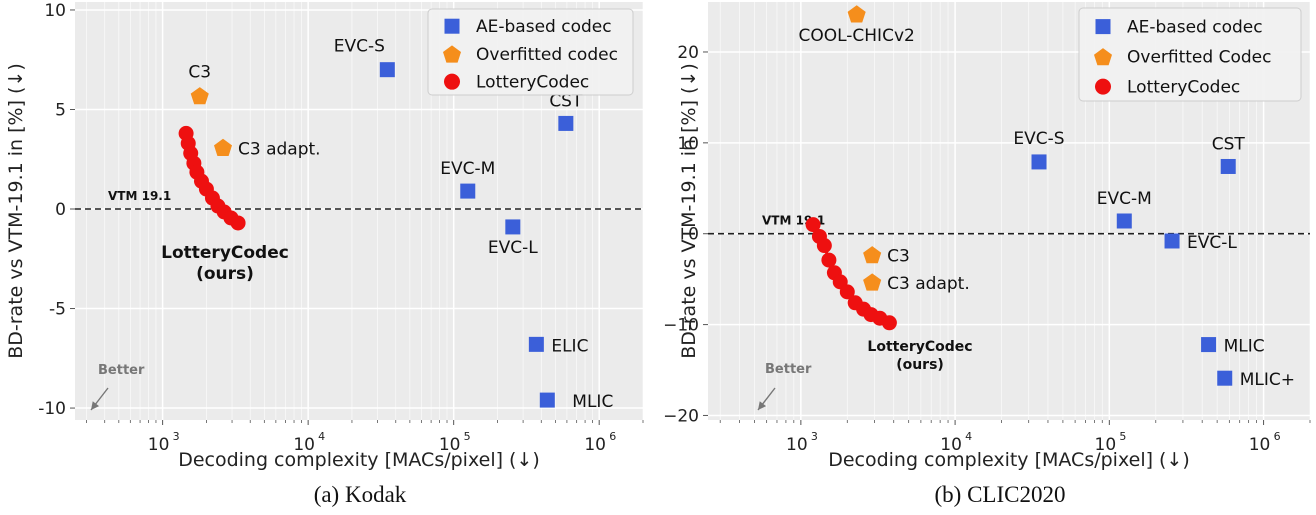 The image size is (1316, 515). Describe the element at coordinates (57, 310) in the screenshot. I see `y-tick-label: -5` at that location.